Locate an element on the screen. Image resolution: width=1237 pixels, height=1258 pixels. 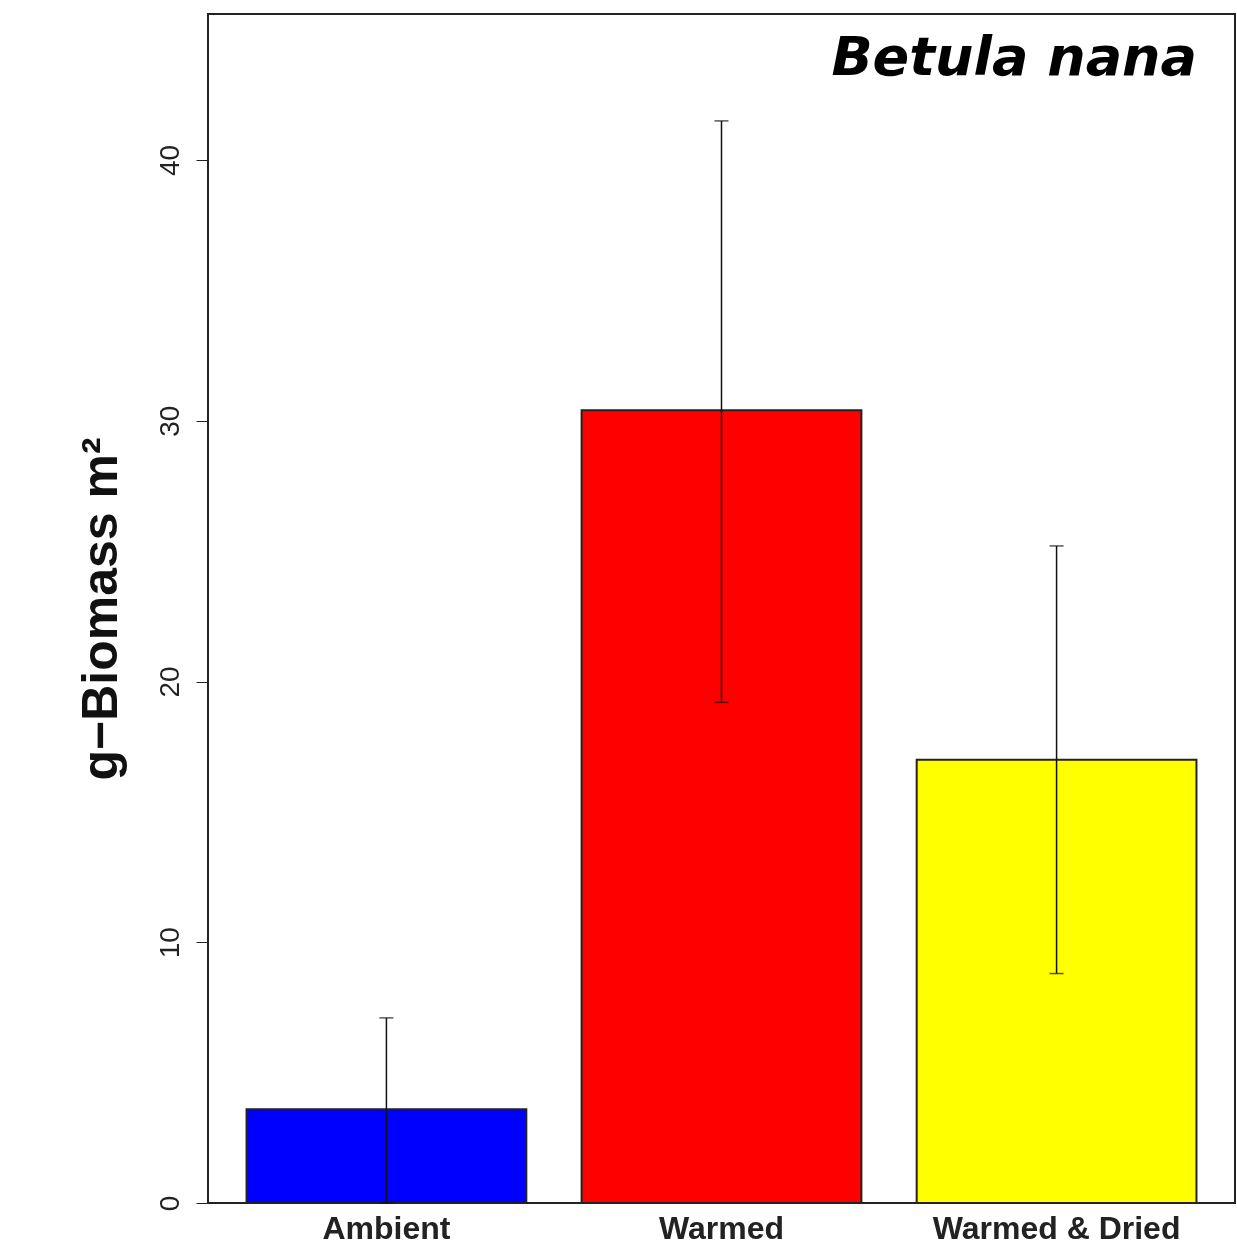
x-tick-label: Warmed is located at coordinates (721, 1227).